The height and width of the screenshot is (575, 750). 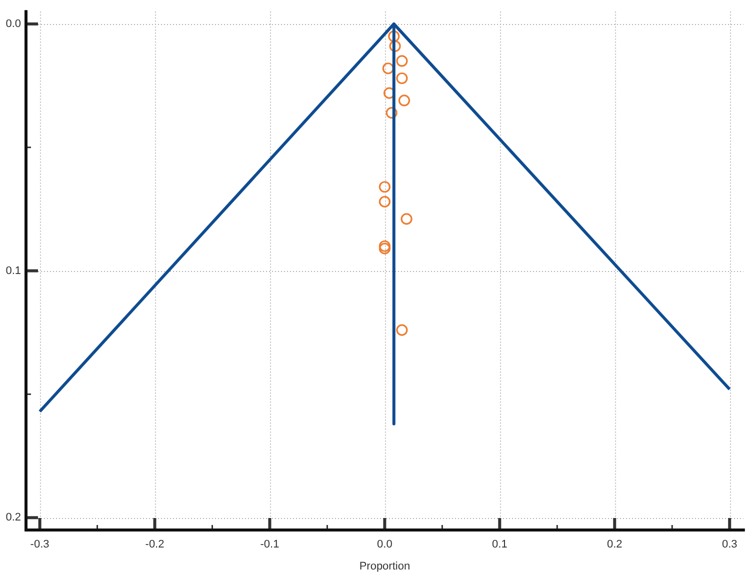 What do you see at coordinates (384, 566) in the screenshot?
I see `x-axis-title: Proportion` at bounding box center [384, 566].